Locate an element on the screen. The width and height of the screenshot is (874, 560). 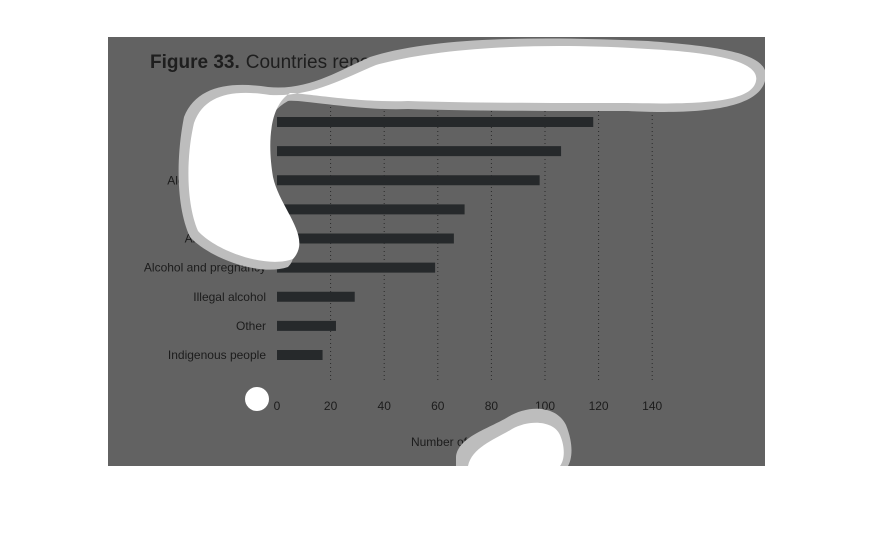
category-label: Other is located at coordinates (251, 326).